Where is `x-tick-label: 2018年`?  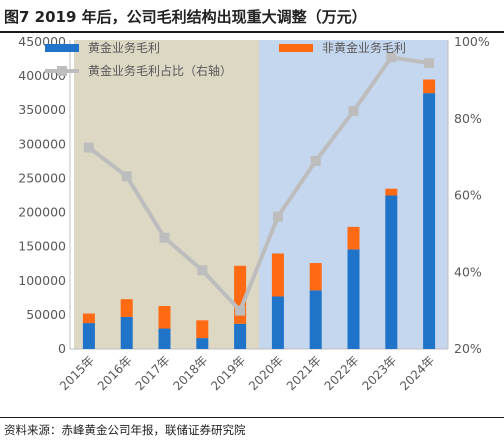
x-tick-label: 2018年 is located at coordinates (190, 373).